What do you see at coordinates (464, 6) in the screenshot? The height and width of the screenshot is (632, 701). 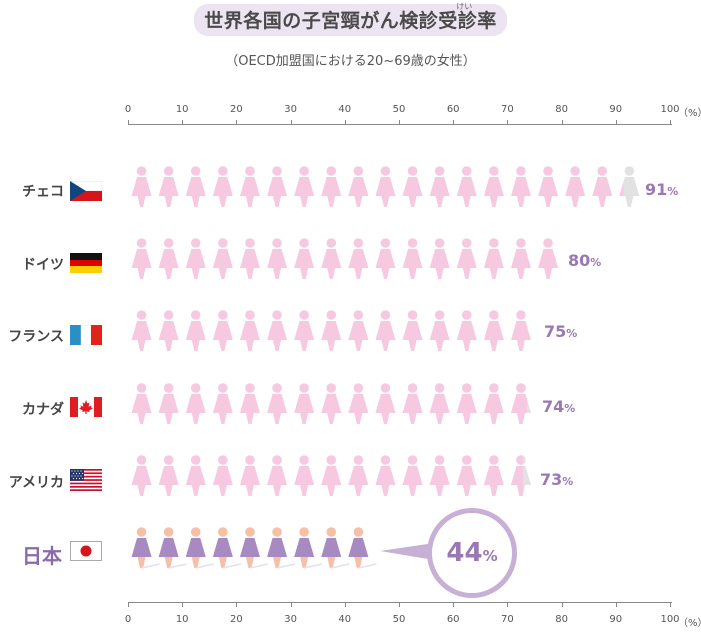 I see `title-ruby: けい` at bounding box center [464, 6].